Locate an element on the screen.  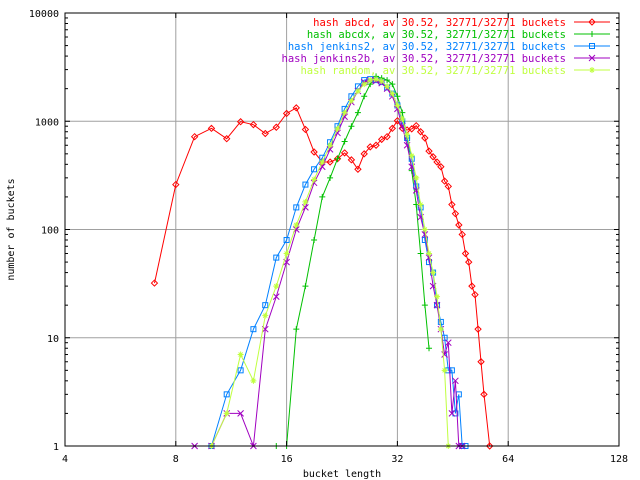
x-tick-label: 32 is located at coordinates (397, 459).